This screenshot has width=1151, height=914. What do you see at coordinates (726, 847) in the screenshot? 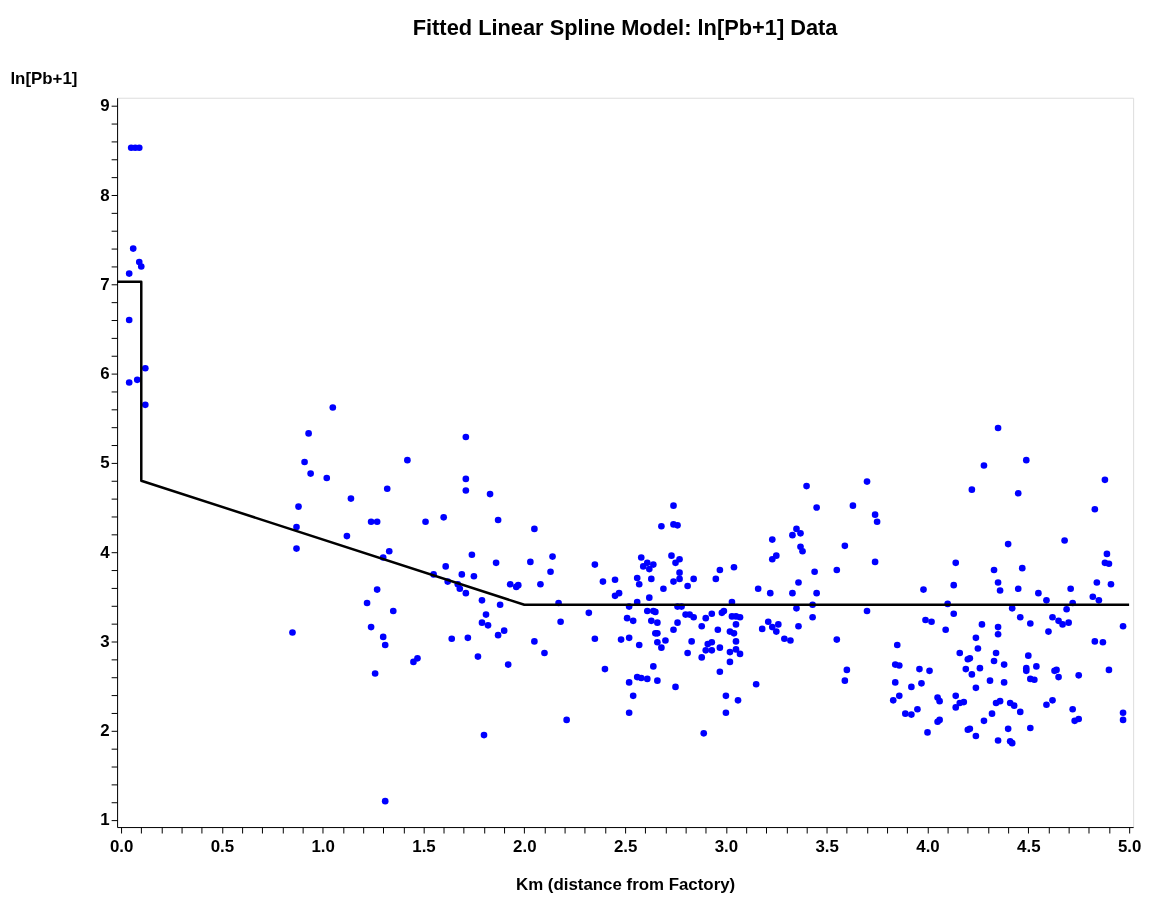
I see `x-tick-label: 3.0` at bounding box center [726, 847].